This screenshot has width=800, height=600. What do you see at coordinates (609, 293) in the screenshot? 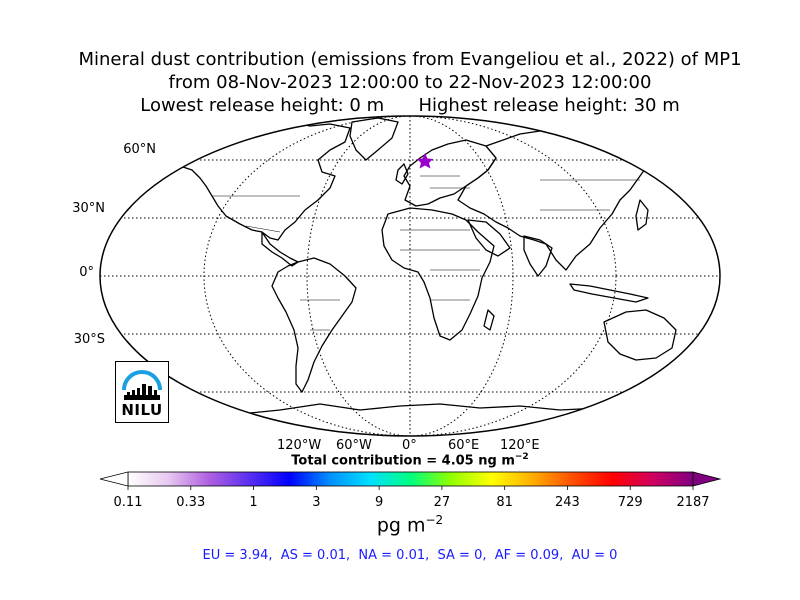
I see `indonesia-outline` at bounding box center [609, 293].